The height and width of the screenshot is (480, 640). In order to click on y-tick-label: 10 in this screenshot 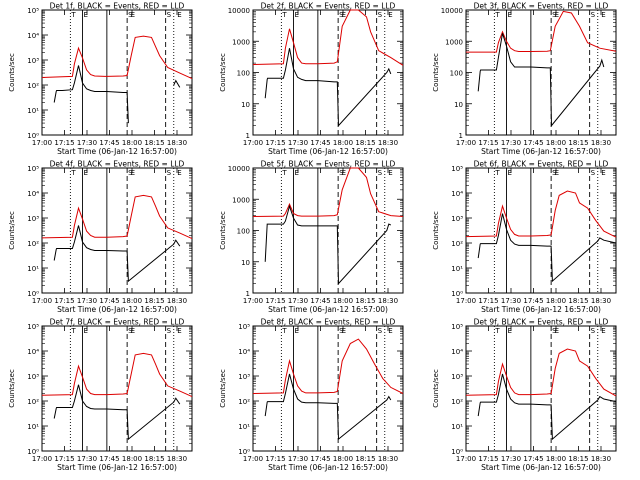, I will do `click(458, 105)`.